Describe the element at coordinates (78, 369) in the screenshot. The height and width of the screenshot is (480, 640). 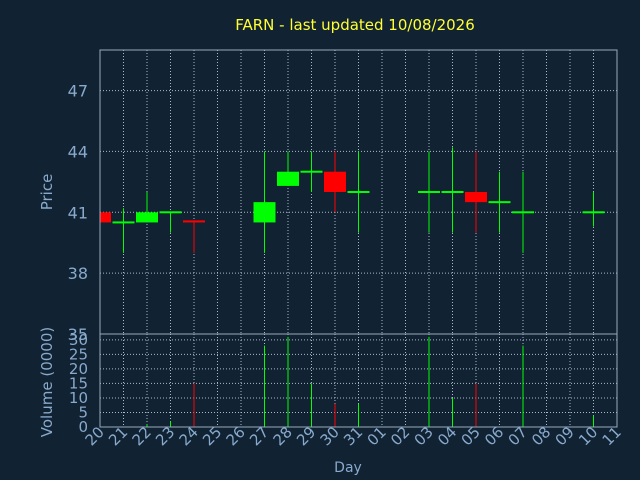
I see `volume-tick-label: 20` at that location.